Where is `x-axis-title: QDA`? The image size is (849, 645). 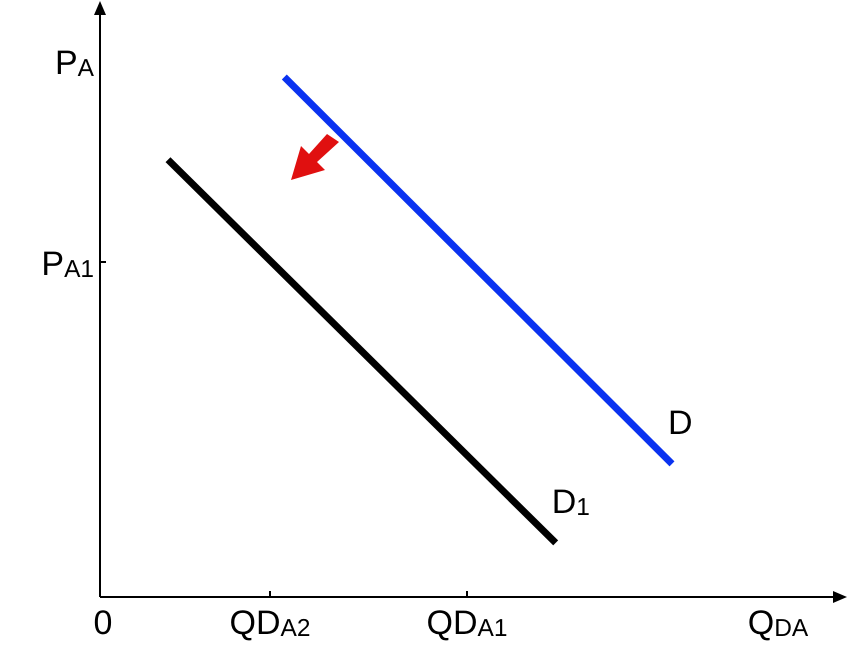 x-axis-title: QDA is located at coordinates (778, 623).